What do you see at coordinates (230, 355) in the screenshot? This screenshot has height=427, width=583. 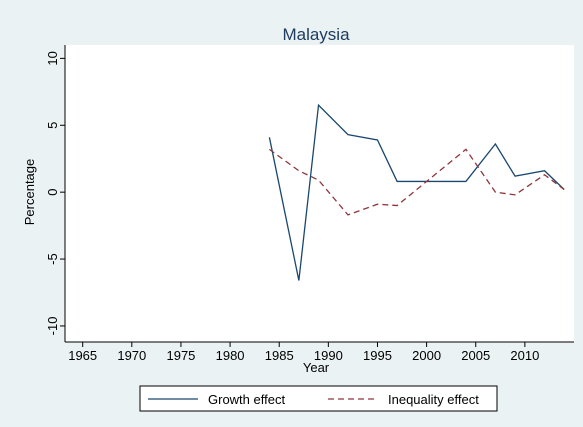 I see `x-tick-label: 1980` at bounding box center [230, 355].